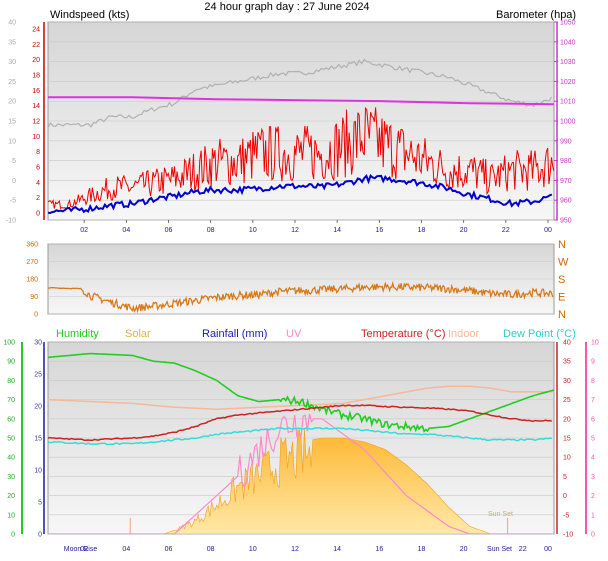 The width and height of the screenshot is (608, 561). I want to click on windspeed-tick-label: 4, so click(38, 183).